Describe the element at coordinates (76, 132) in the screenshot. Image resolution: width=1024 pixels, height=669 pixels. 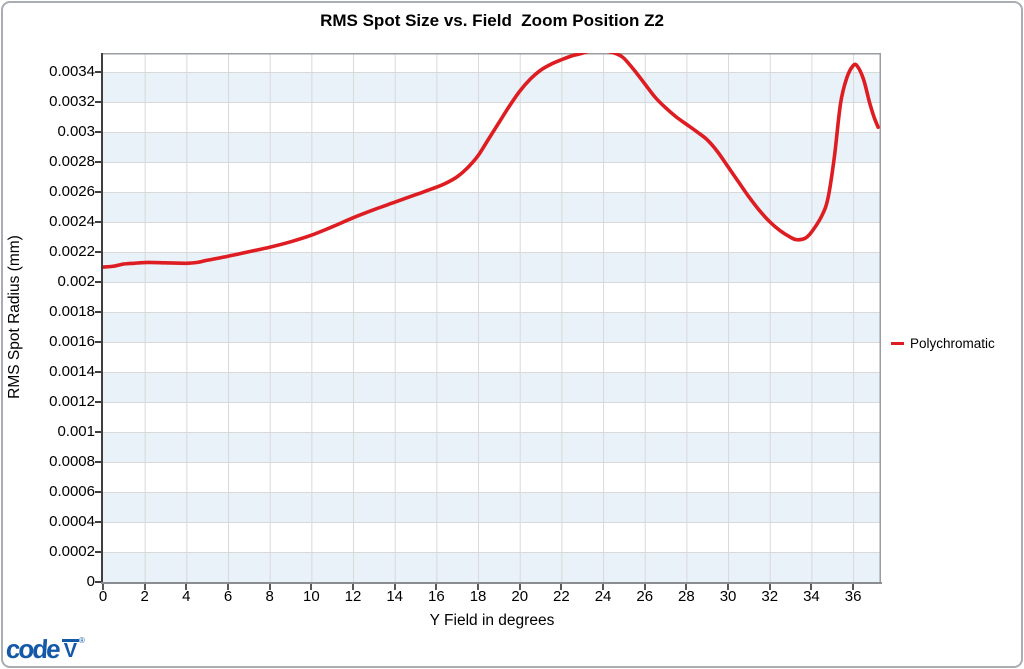
I see `y-tick-label: 0.003` at that location.